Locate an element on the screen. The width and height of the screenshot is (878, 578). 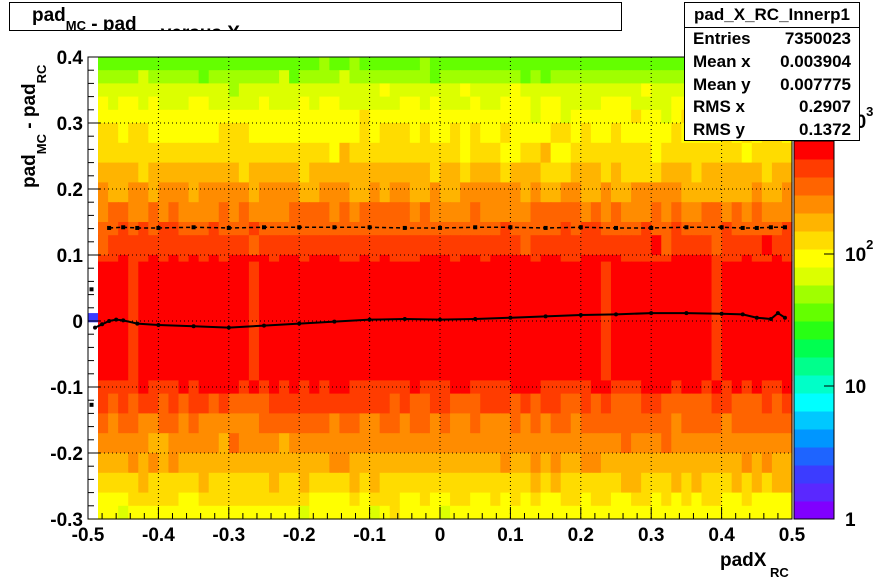
stats-value: 0.1372 is located at coordinates (825, 130).